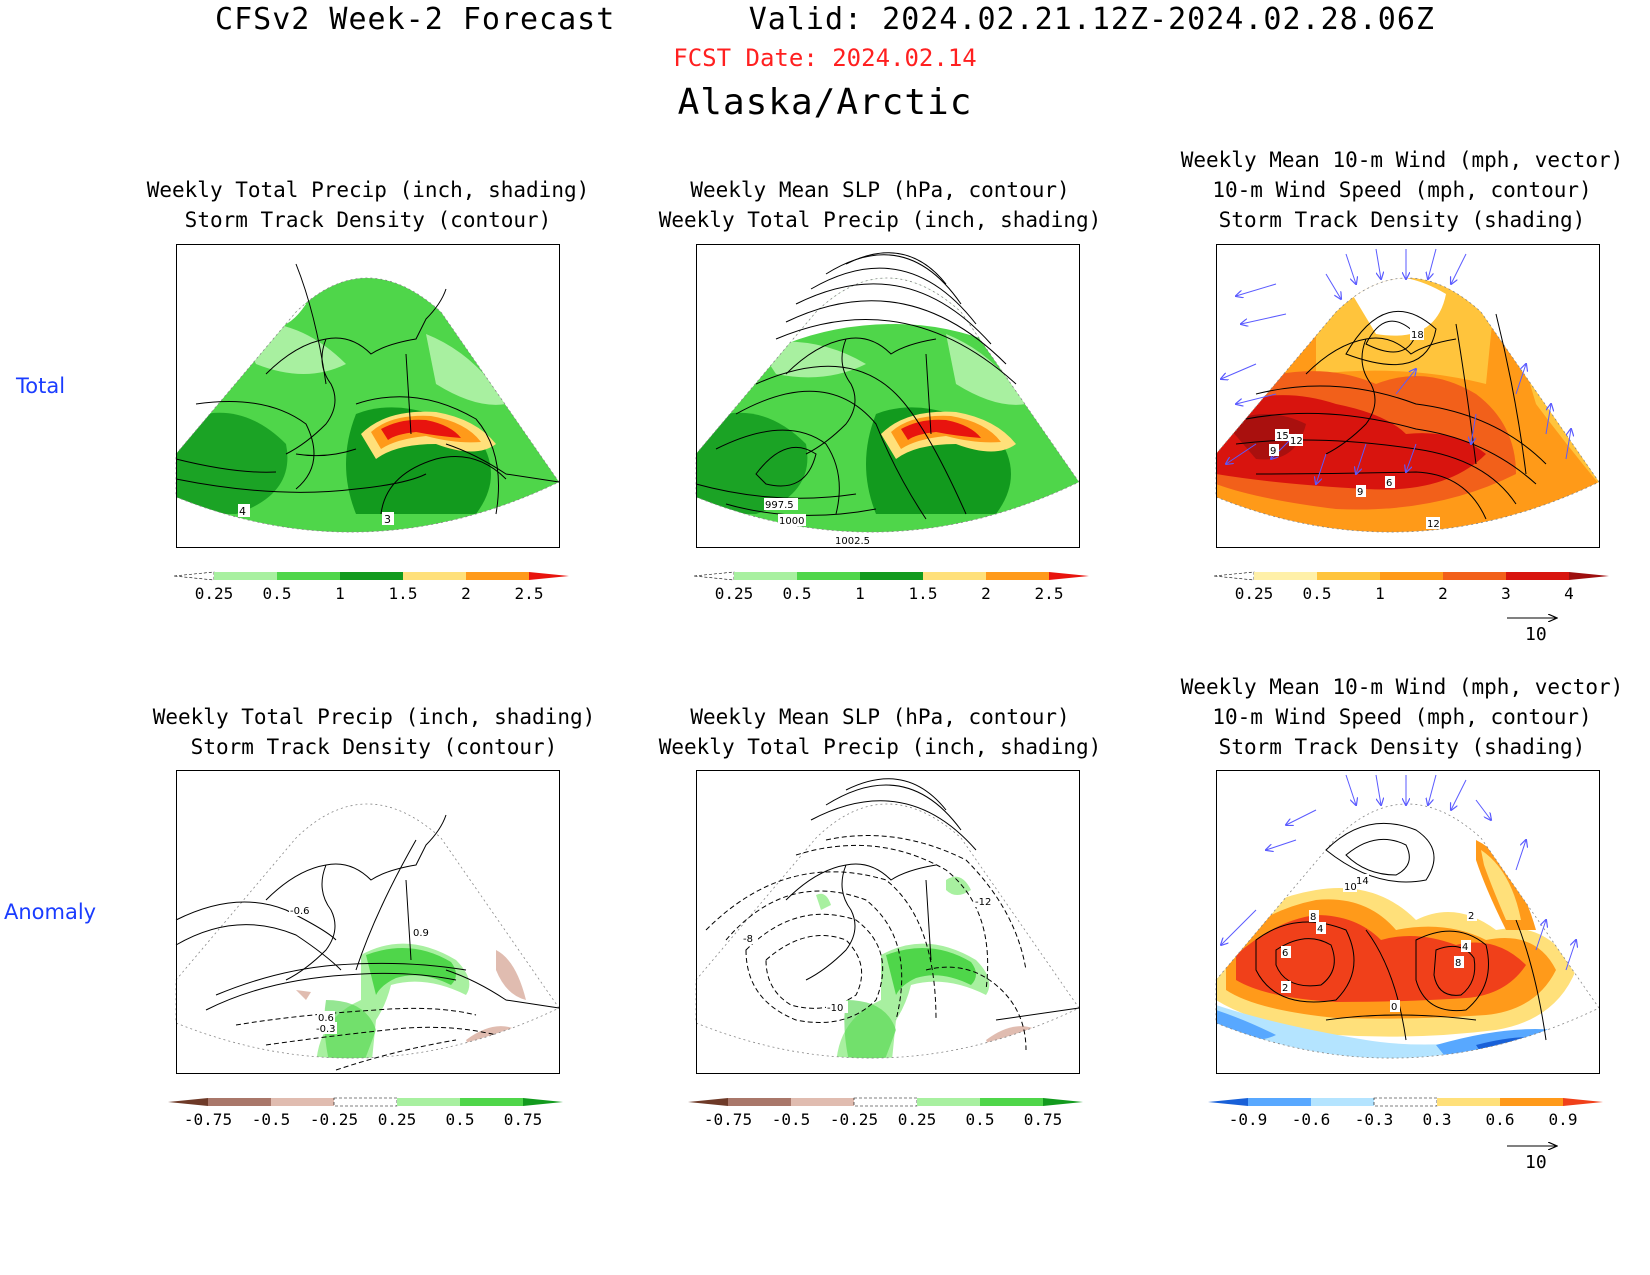 This screenshot has height=1275, width=1650. What do you see at coordinates (1411, 587) in the screenshot?
I see `colorbar-storm-total: 0.25 0.5 1 2 3 4` at bounding box center [1411, 587].